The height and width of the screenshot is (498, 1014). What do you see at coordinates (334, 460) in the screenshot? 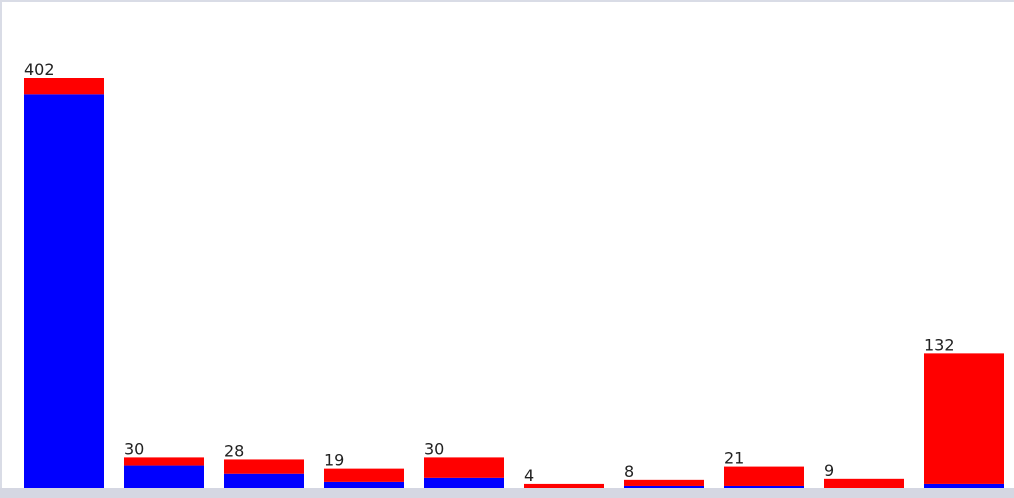
I see `bar-total-label: 19` at bounding box center [334, 460].